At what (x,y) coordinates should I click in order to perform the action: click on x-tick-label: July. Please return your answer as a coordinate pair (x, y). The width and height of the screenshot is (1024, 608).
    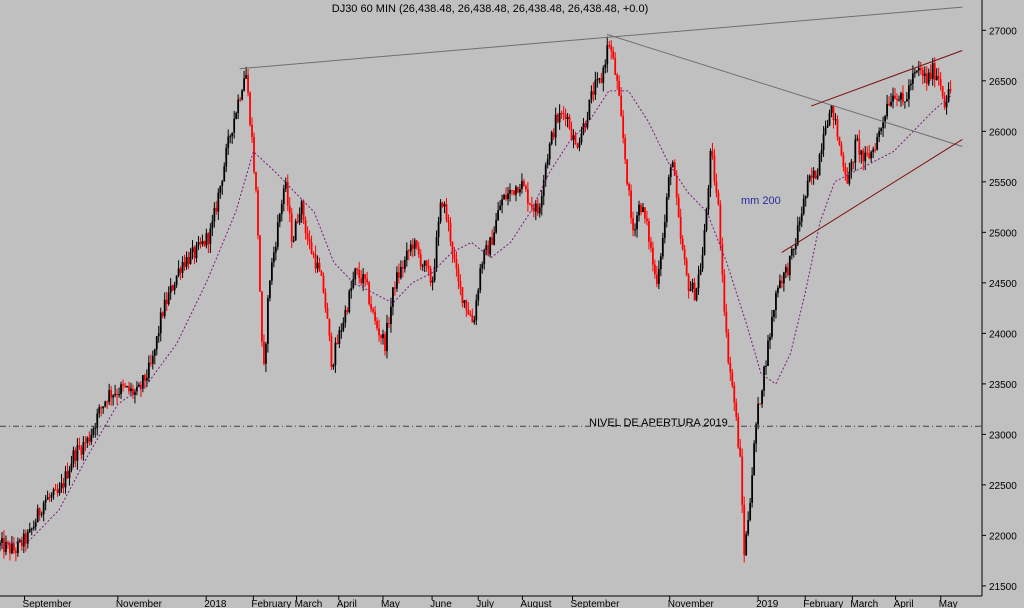
    Looking at the image, I should click on (485, 603).